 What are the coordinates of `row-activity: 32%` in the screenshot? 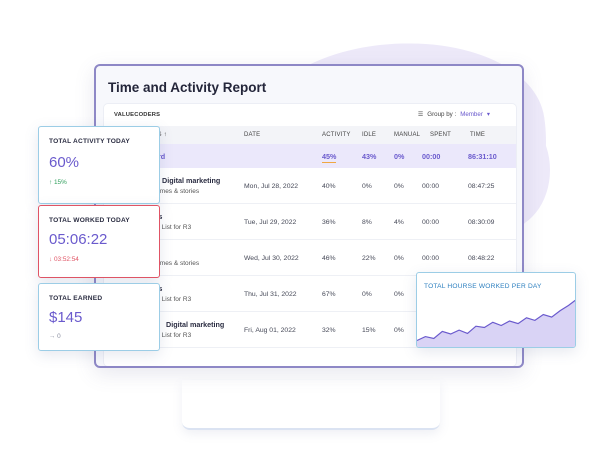 It's located at (329, 330).